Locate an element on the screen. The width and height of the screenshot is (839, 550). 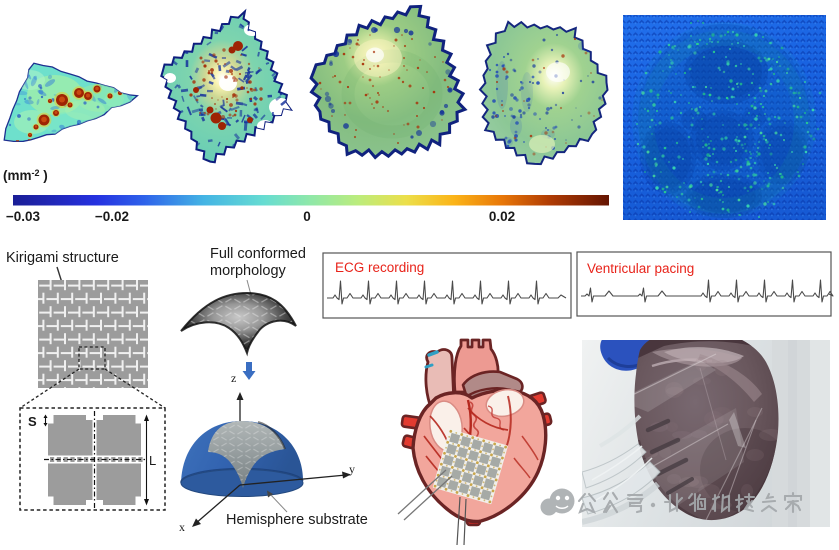
svg-text: y is located at coordinates (352, 469).